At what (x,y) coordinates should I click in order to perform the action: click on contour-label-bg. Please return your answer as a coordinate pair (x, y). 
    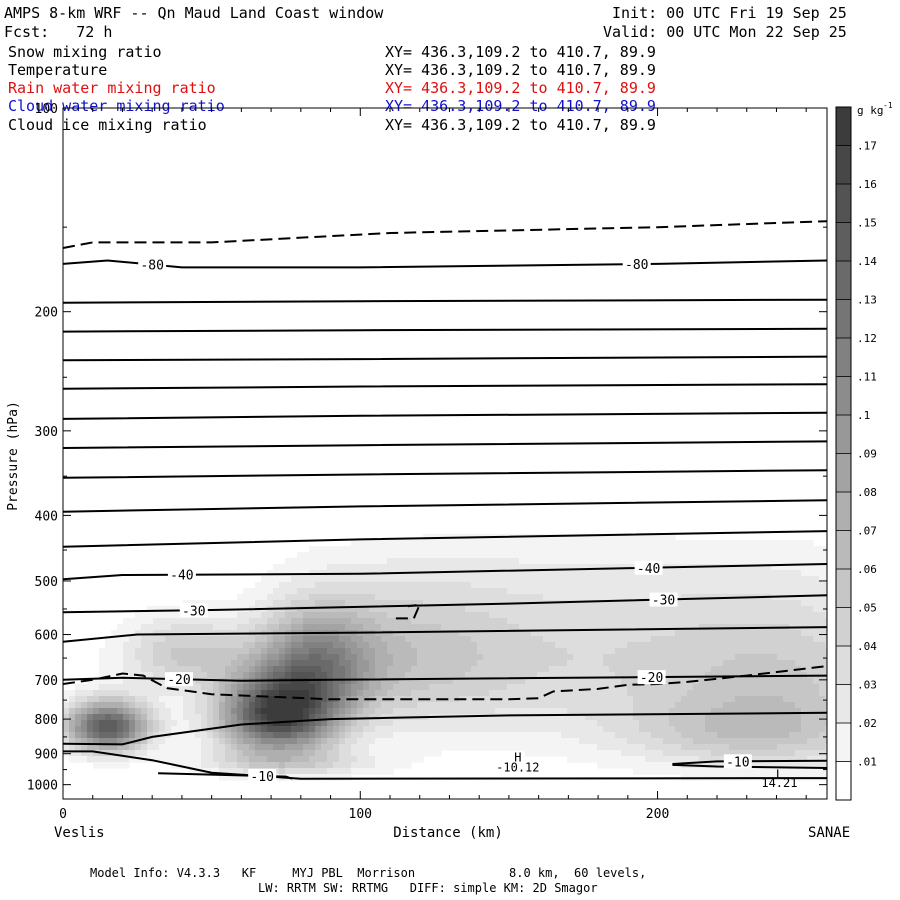
    Looking at the image, I should click on (181, 574).